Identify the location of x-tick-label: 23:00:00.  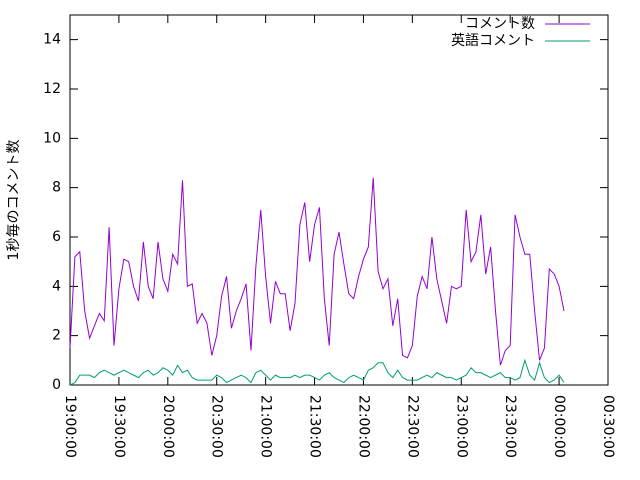
(461, 426).